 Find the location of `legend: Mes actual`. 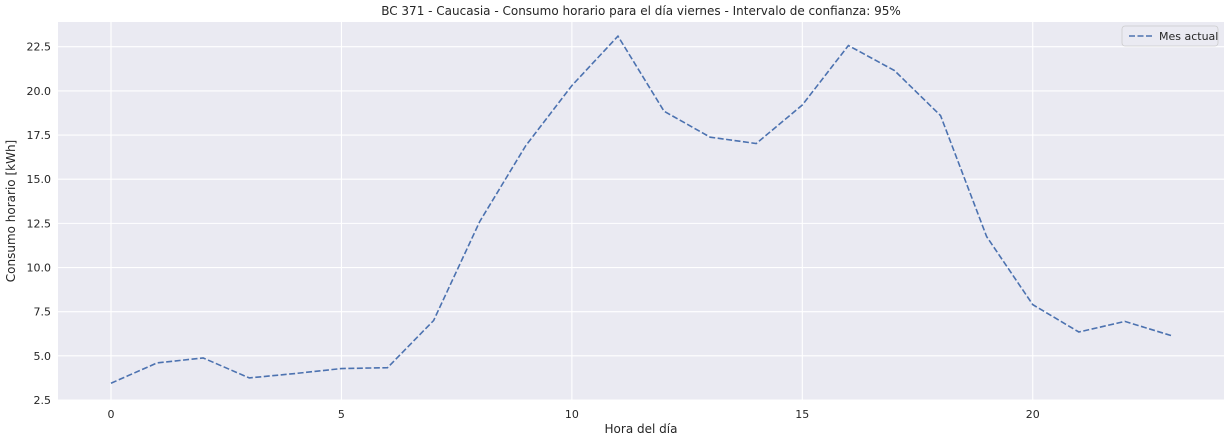

legend: Mes actual is located at coordinates (1170, 36).